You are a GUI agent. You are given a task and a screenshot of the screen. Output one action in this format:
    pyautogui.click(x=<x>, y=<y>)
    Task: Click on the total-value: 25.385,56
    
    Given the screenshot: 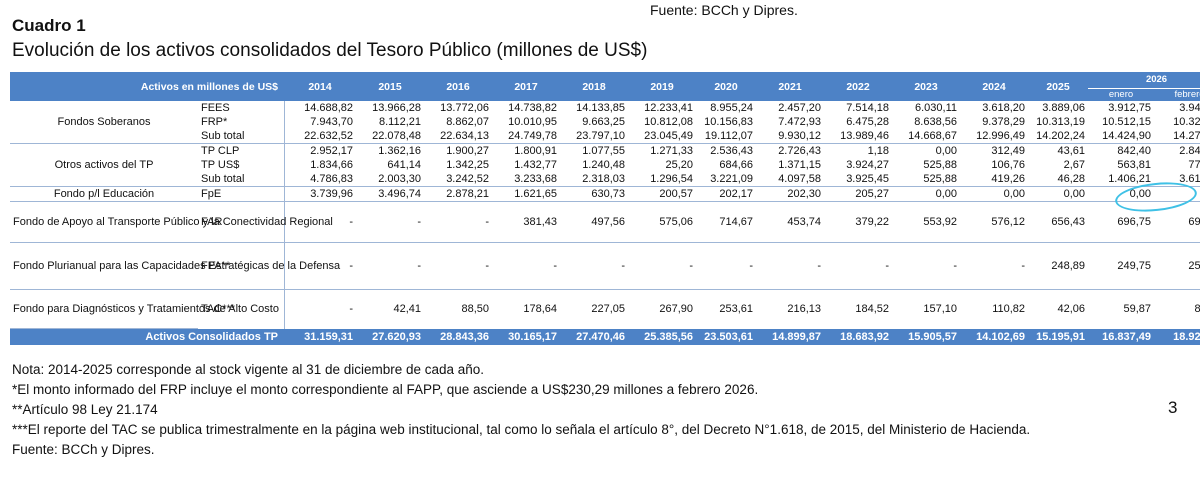 What is the action you would take?
    pyautogui.click(x=662, y=336)
    